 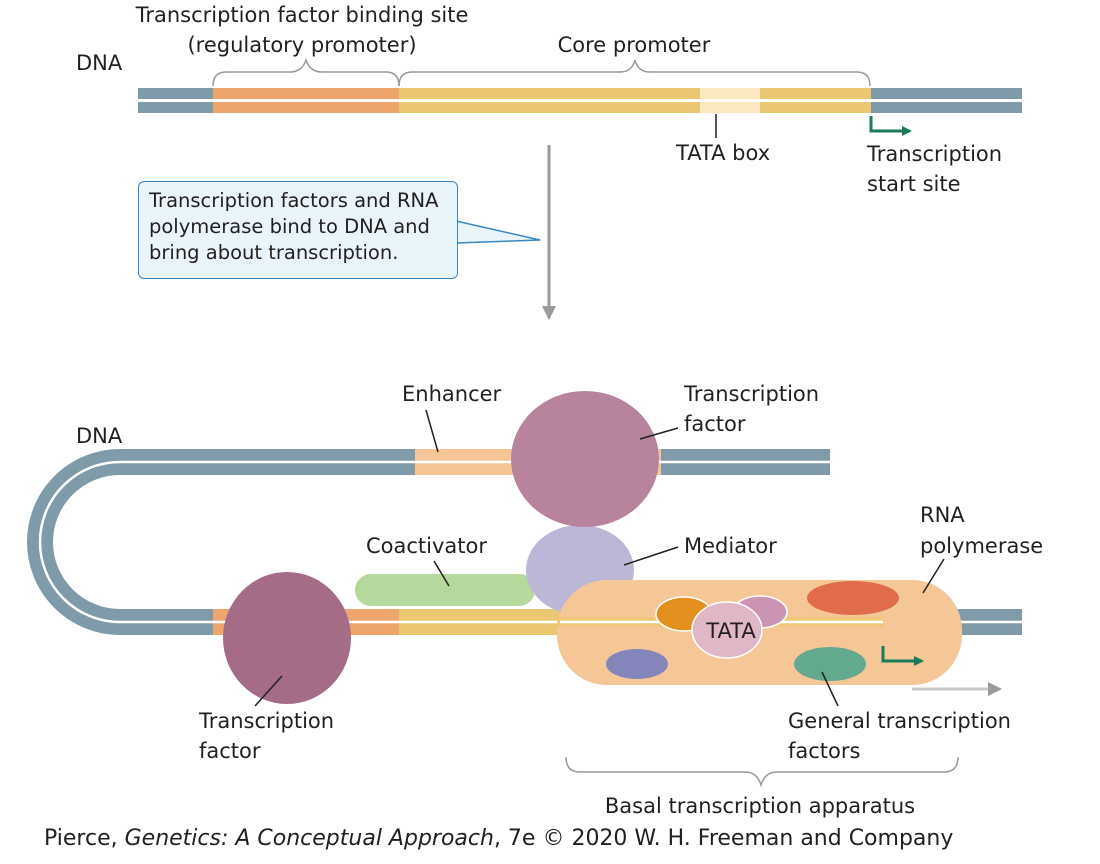 I want to click on tata-binding-protein, so click(x=727, y=630).